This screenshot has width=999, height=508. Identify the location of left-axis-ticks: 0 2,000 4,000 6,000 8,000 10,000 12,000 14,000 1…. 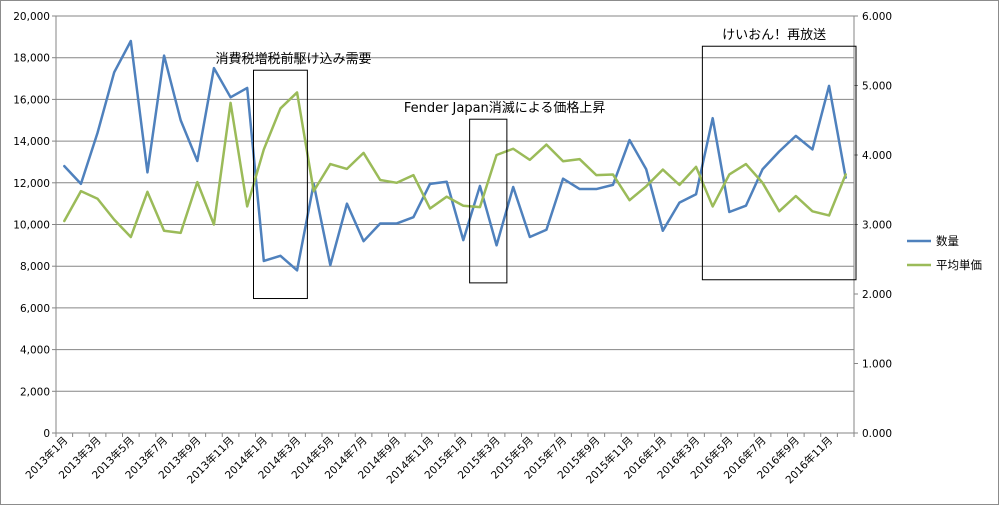
(31, 225).